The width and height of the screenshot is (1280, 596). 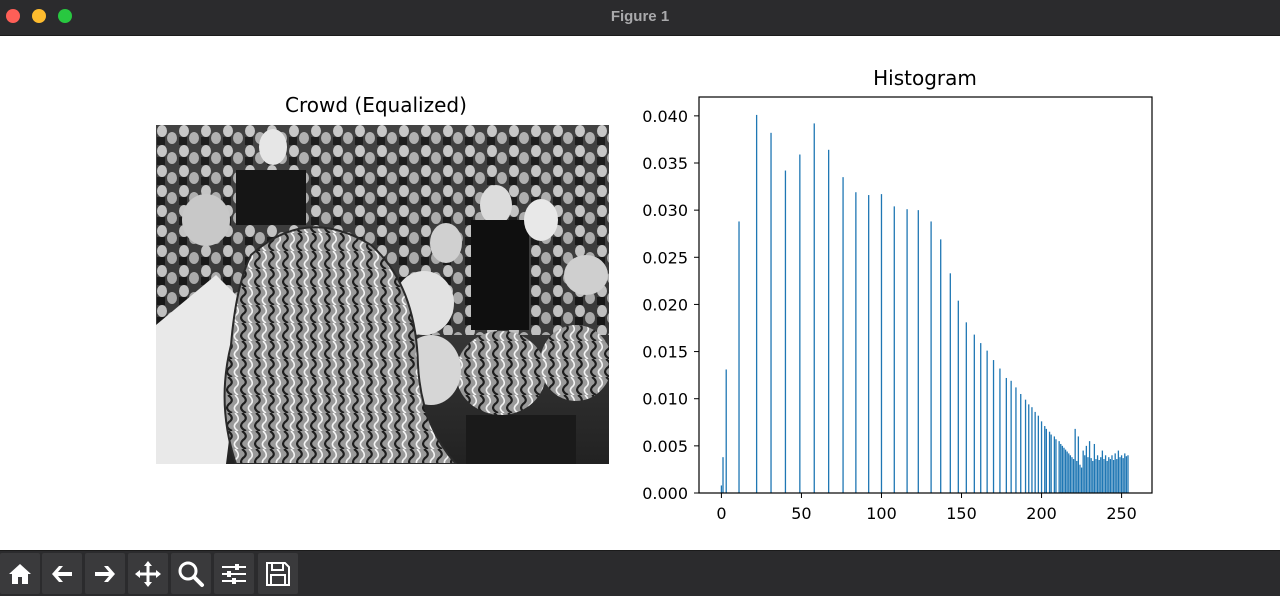 What do you see at coordinates (13, 16) in the screenshot?
I see `close-window-button` at bounding box center [13, 16].